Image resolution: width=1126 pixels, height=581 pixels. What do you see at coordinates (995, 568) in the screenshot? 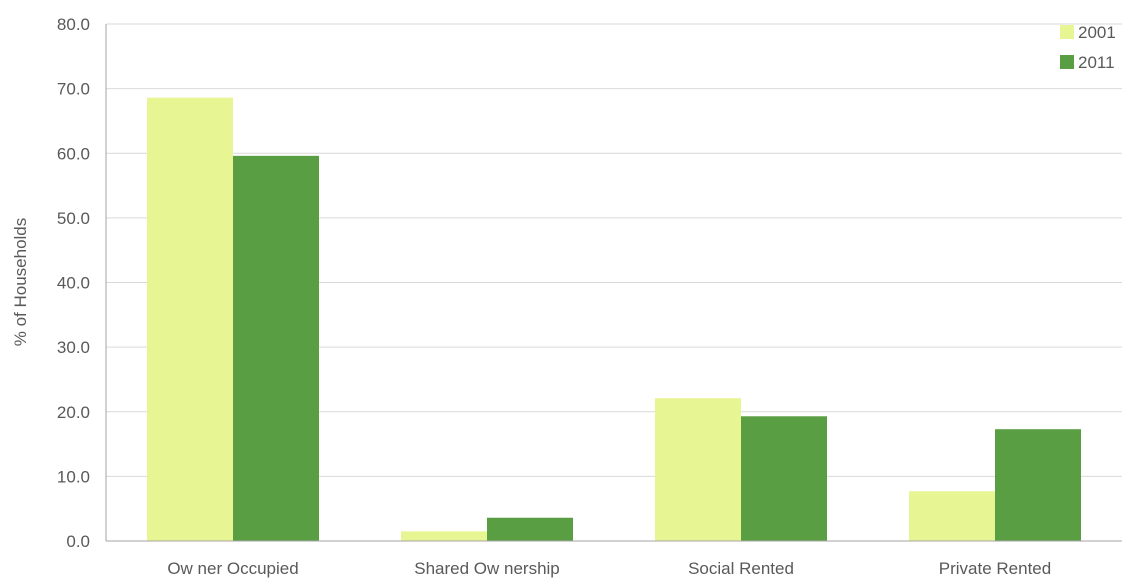
I see `x-category-label: Private Rented` at bounding box center [995, 568].